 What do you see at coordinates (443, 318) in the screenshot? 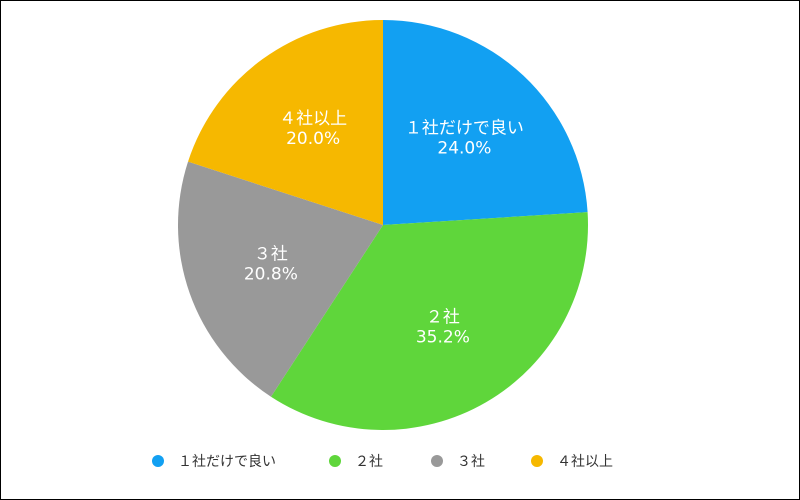
I see `slice-category-label: ２社` at bounding box center [443, 318].